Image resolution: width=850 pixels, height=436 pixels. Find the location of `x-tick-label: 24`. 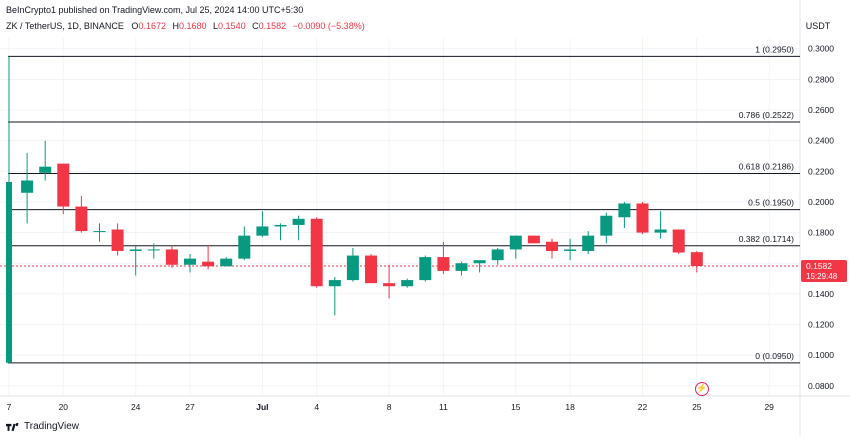

x-tick-label: 24 is located at coordinates (136, 407).